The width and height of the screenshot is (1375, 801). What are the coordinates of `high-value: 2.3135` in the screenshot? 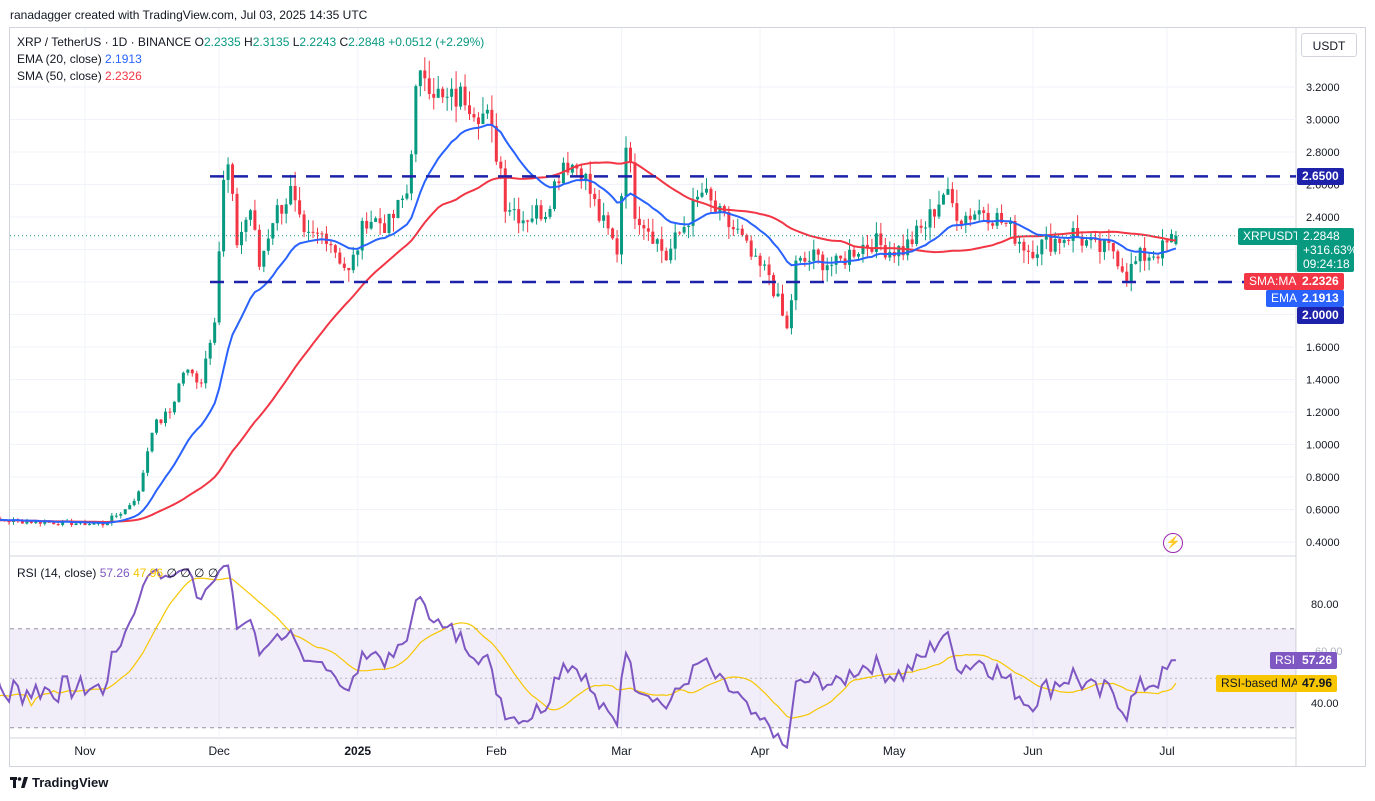 It's located at (271, 42).